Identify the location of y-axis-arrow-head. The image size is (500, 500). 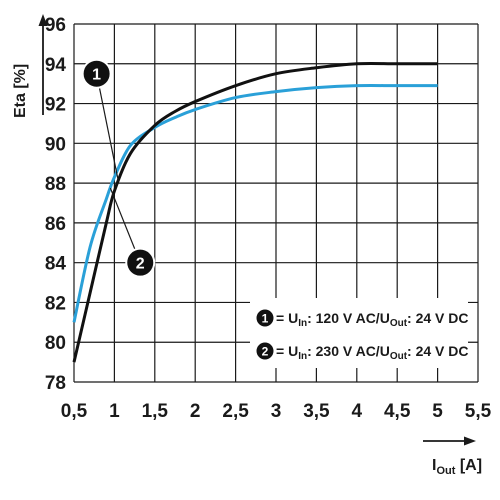
(43, 20).